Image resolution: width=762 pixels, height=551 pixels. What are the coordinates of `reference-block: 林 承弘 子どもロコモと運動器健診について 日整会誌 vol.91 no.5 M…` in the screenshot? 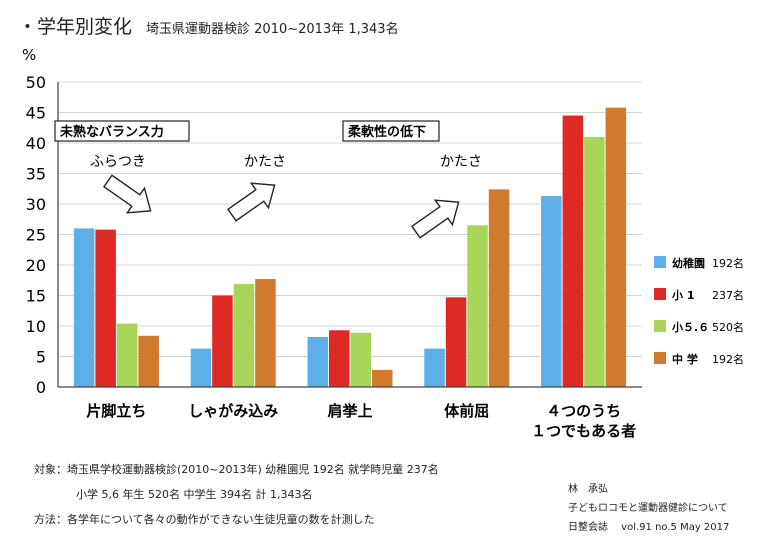 It's located at (648, 508).